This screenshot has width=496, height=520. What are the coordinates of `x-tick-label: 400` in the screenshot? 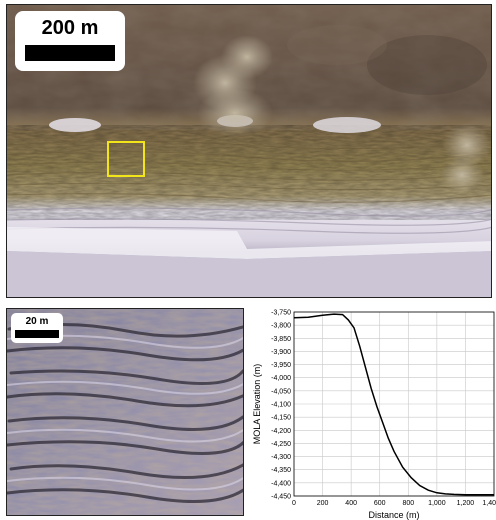 It's located at (351, 503).